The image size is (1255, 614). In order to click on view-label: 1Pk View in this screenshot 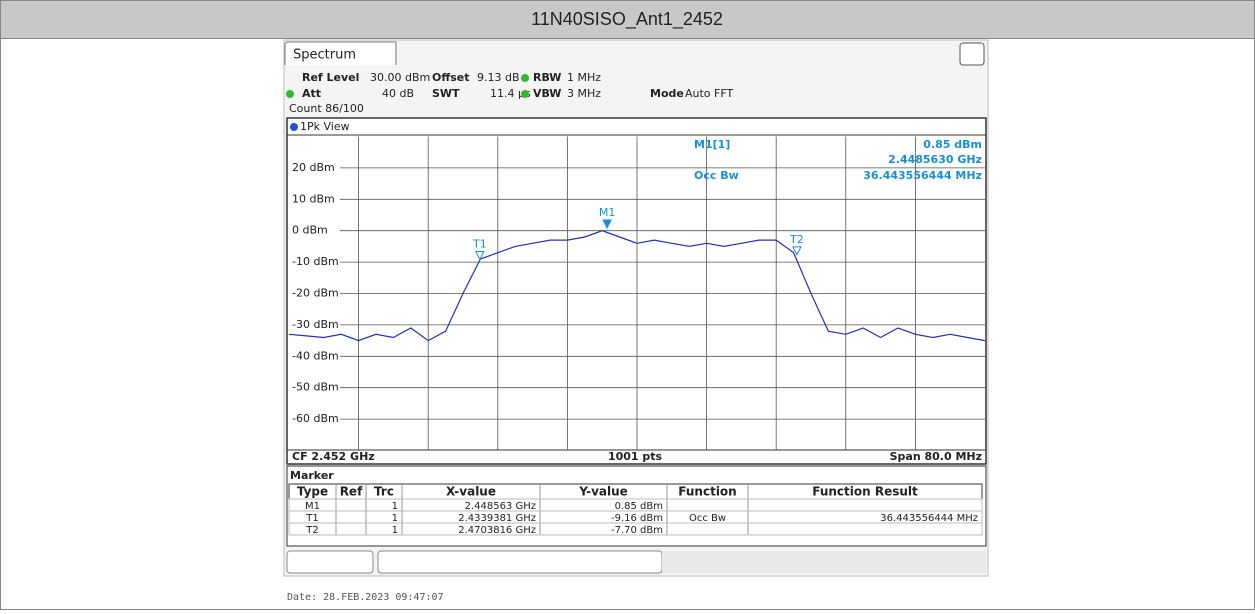, I will do `click(325, 126)`.